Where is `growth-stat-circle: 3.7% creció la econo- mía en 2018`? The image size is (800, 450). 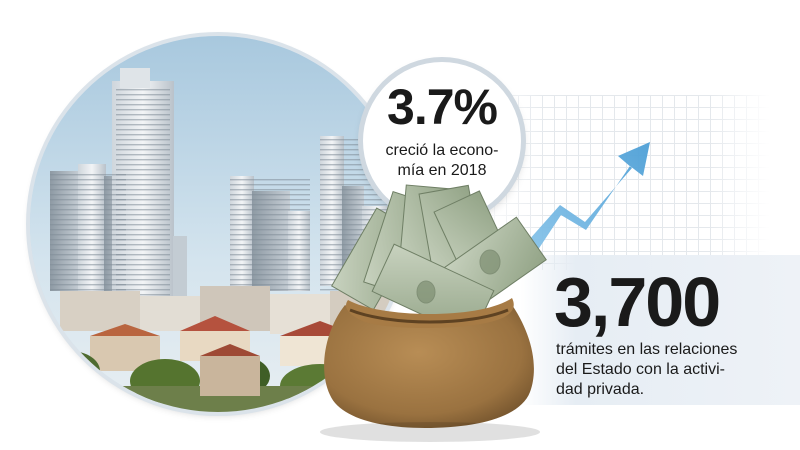 growth-stat-circle: 3.7% creció la econo- mía en 2018 is located at coordinates (442, 141).